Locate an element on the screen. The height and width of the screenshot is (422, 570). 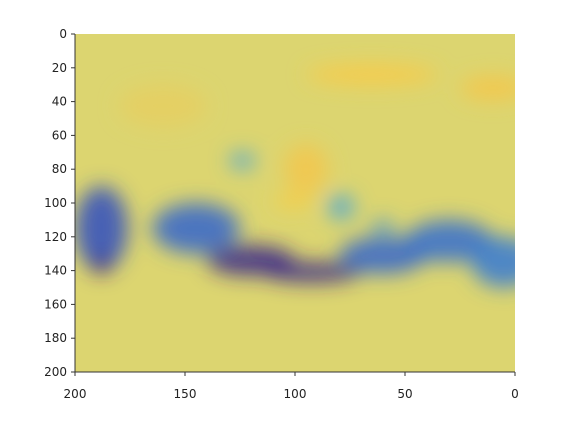
y-tick-label: 100 is located at coordinates (55, 203).